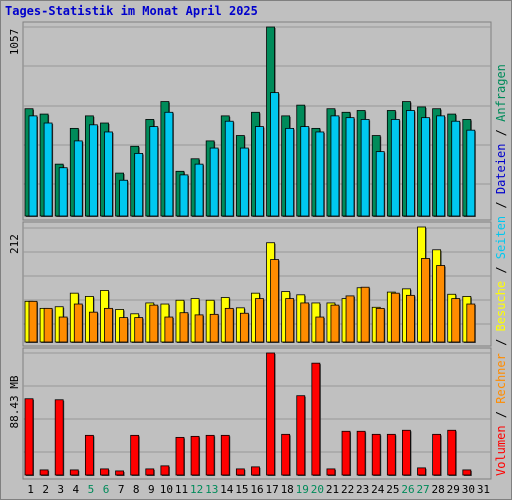 This screenshot has width=512, height=500. What do you see at coordinates (347, 489) in the screenshot?
I see `x-tick-label: 22` at bounding box center [347, 489].